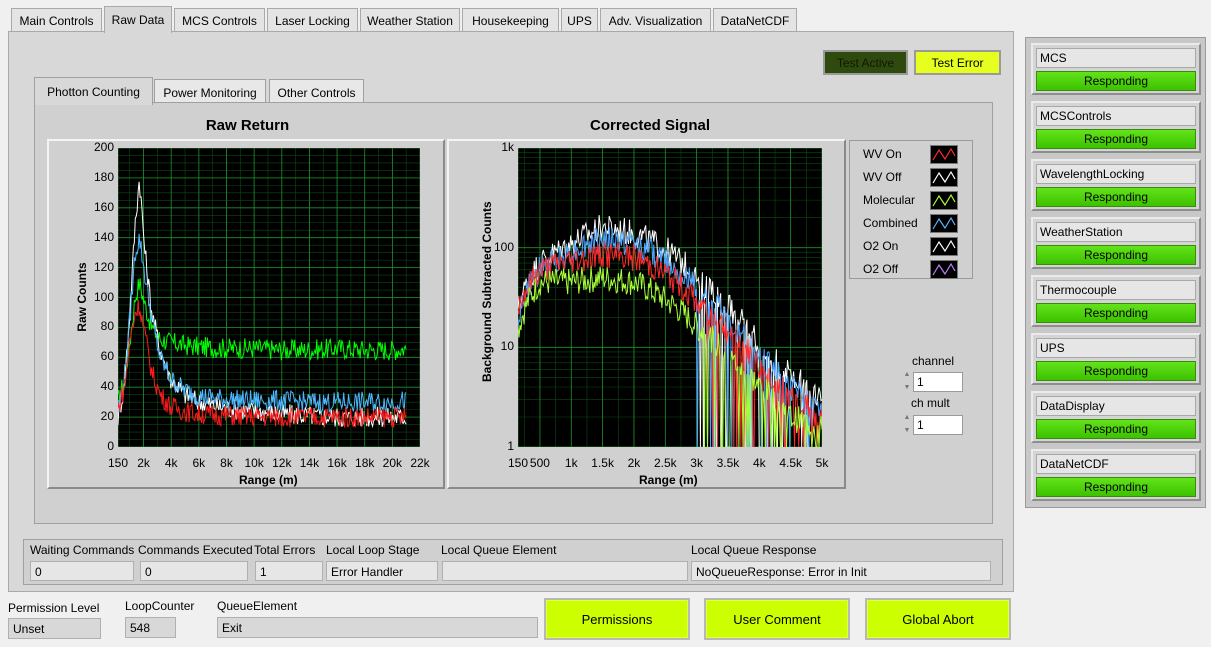 The width and height of the screenshot is (1211, 647). What do you see at coordinates (138, 19) in the screenshot?
I see `tab-raw-data: Raw Data` at bounding box center [138, 19].